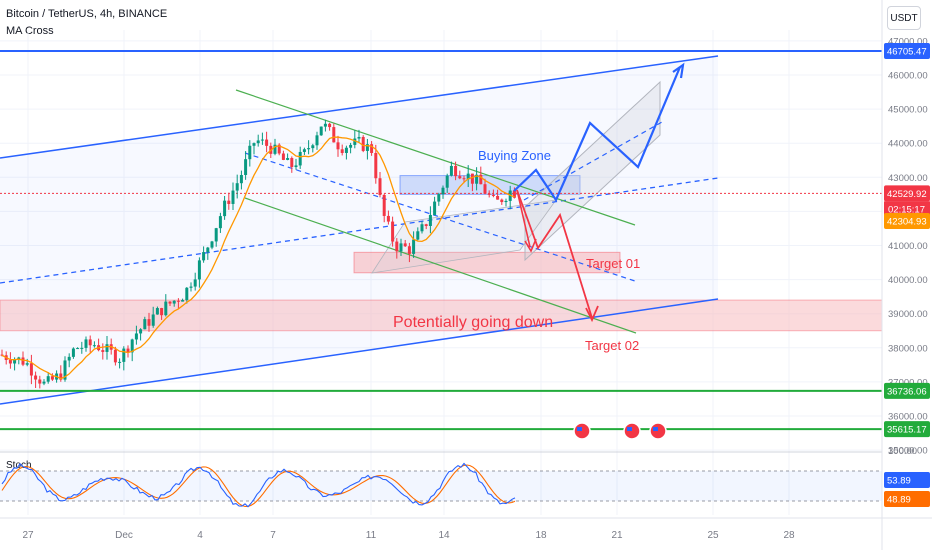 This screenshot has height=550, width=932. I want to click on price-tick: 47000.00, so click(908, 41).